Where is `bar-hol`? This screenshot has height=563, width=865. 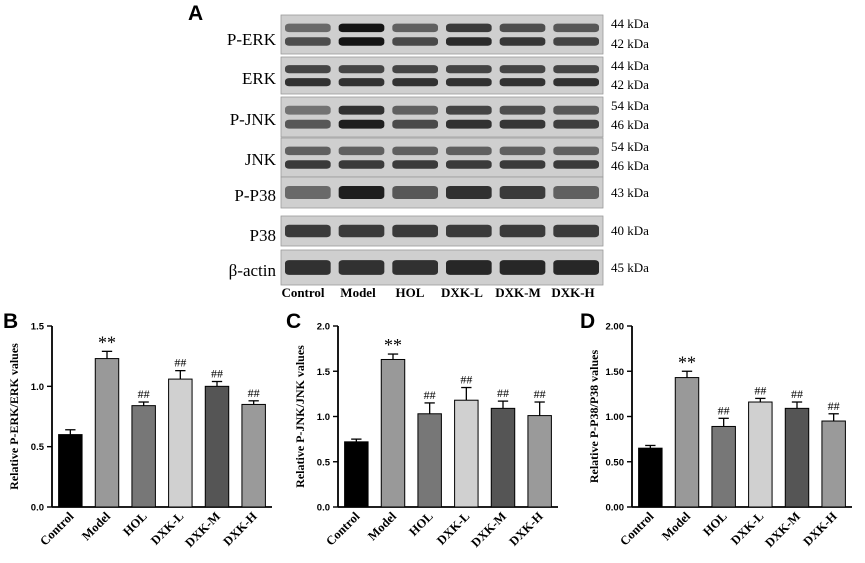
bar-hol is located at coordinates (429, 460).